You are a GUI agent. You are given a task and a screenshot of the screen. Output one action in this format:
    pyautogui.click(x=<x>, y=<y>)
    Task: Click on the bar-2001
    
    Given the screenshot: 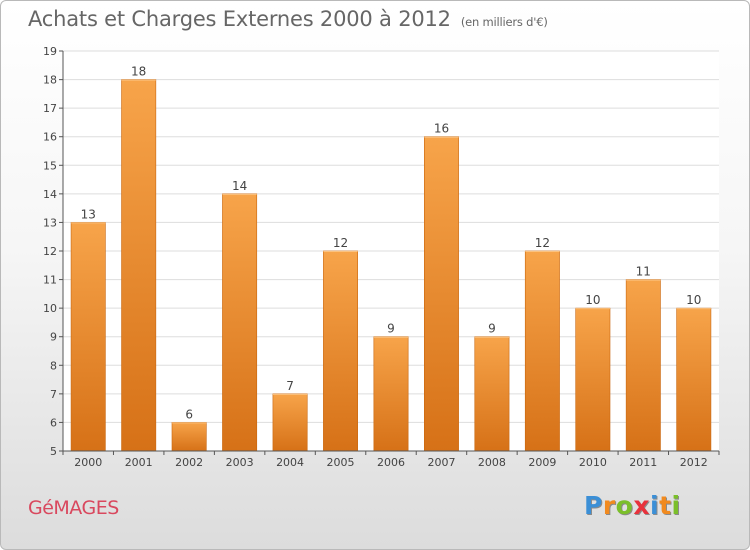 What is the action you would take?
    pyautogui.click(x=139, y=265)
    